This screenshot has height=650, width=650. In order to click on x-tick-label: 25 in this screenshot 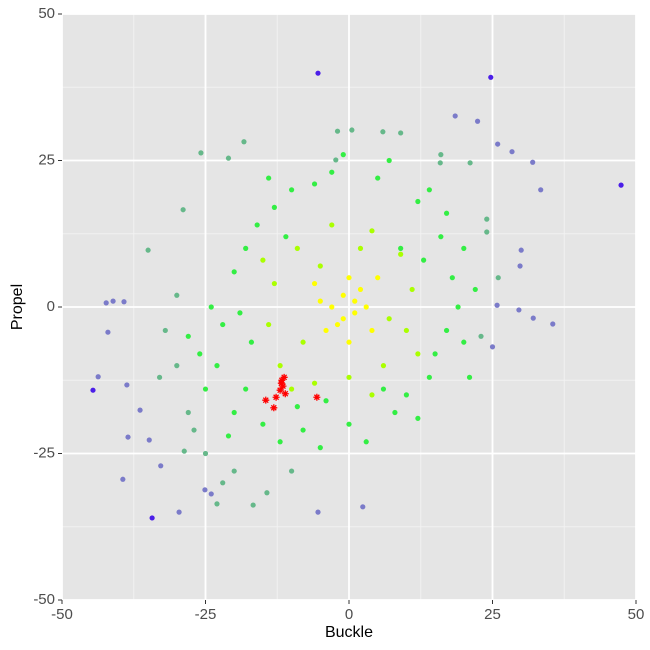, I will do `click(492, 614)`.